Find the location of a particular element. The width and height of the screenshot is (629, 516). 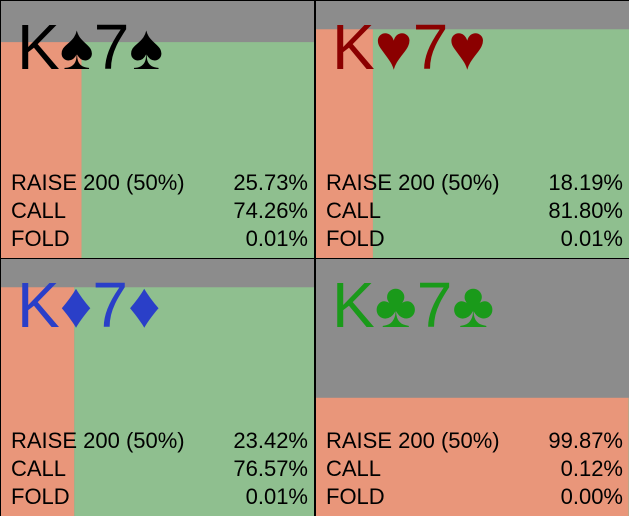

action-frequency: 0.12% is located at coordinates (592, 468).